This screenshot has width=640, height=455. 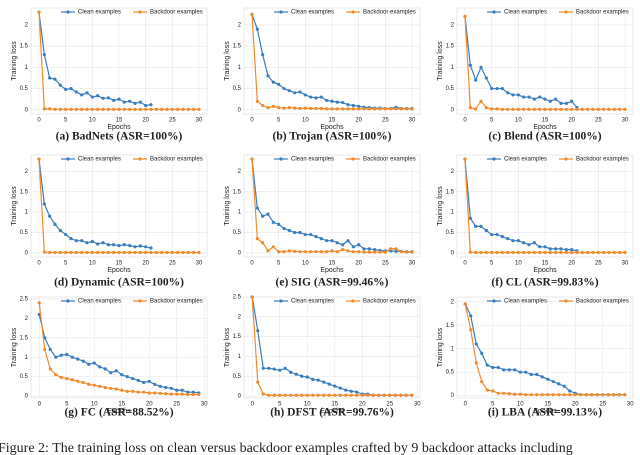 I want to click on chart-title: (e) SIG (ASR=99.46%), so click(x=332, y=283).